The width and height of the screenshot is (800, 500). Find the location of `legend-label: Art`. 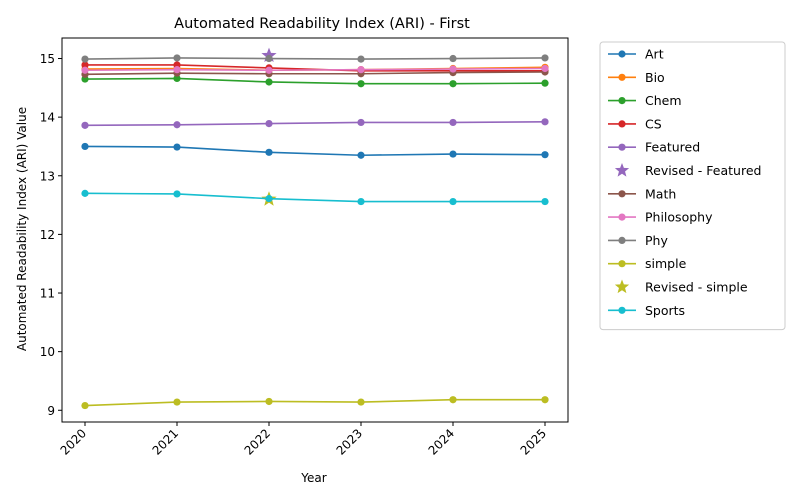

legend-label: Art is located at coordinates (654, 54).